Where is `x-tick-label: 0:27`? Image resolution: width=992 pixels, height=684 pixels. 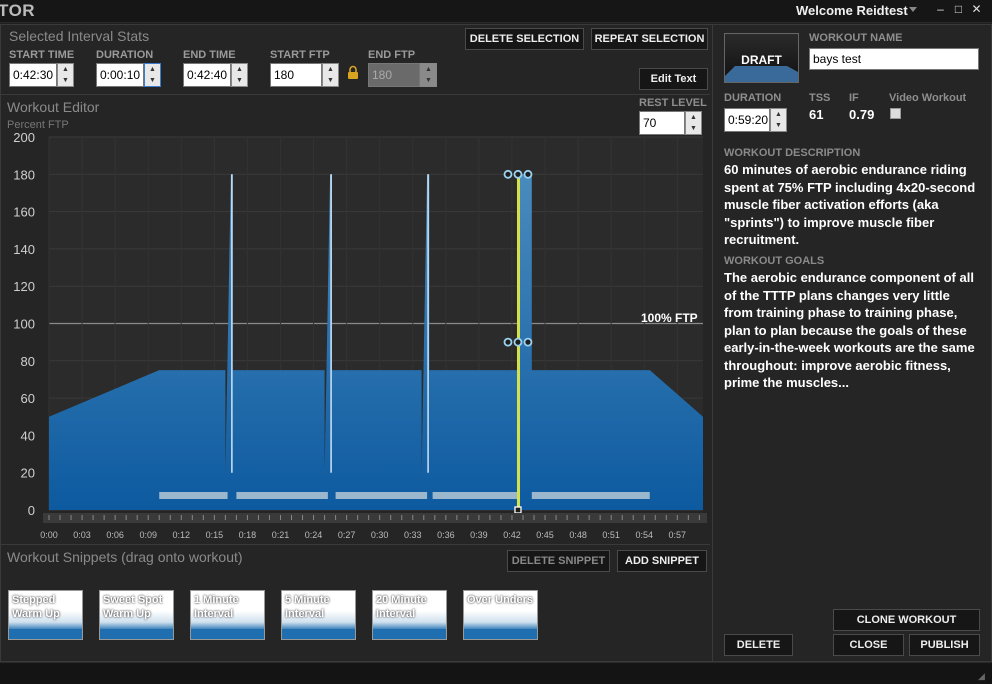
x-tick-label: 0:27 is located at coordinates (347, 535).